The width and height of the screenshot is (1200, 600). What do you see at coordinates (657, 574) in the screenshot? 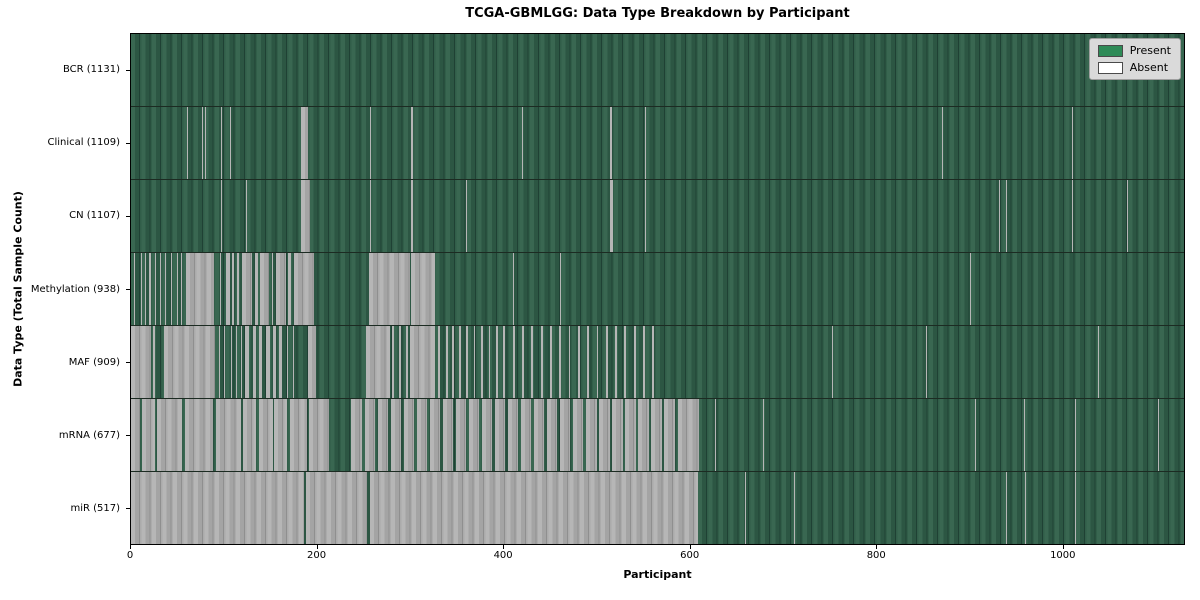
I see `x-axis-label: Participant` at bounding box center [657, 574].